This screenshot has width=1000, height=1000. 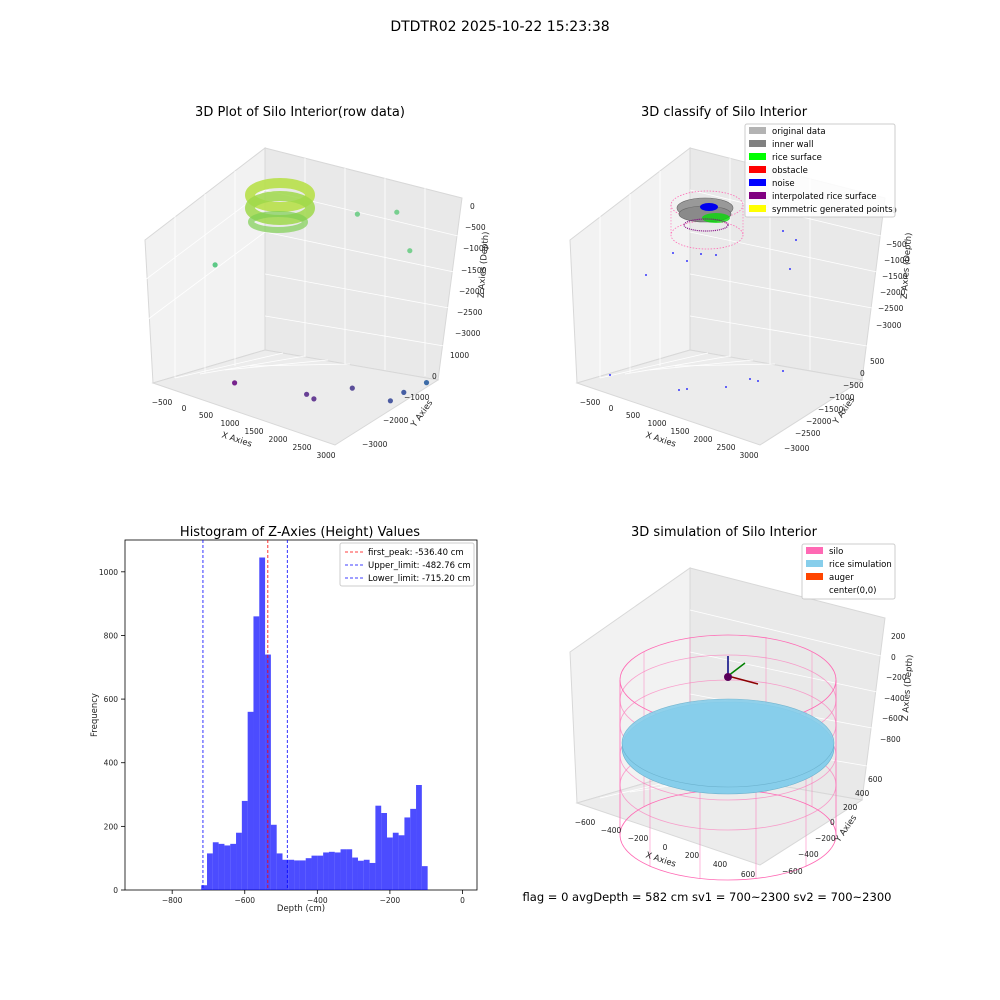 What do you see at coordinates (325, 455) in the screenshot?
I see `tick-label: 3000` at bounding box center [325, 455].